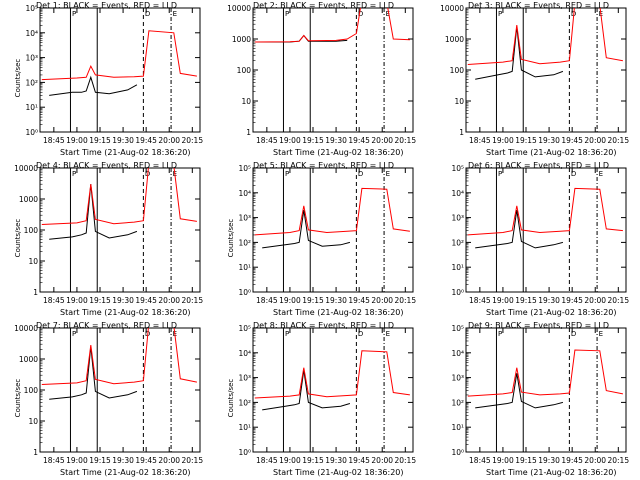 This screenshot has width=640, height=480. Describe the element at coordinates (106, 5) in the screenshot. I see `panel-title: Det 1: BLACK = Events, RED = LLD` at that location.